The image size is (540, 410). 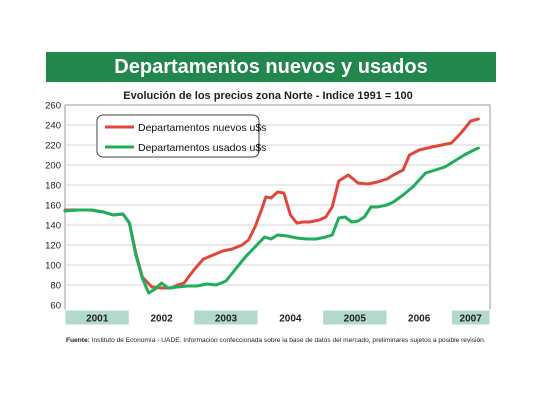 I want to click on x-tick-label: 2006, so click(x=419, y=319).